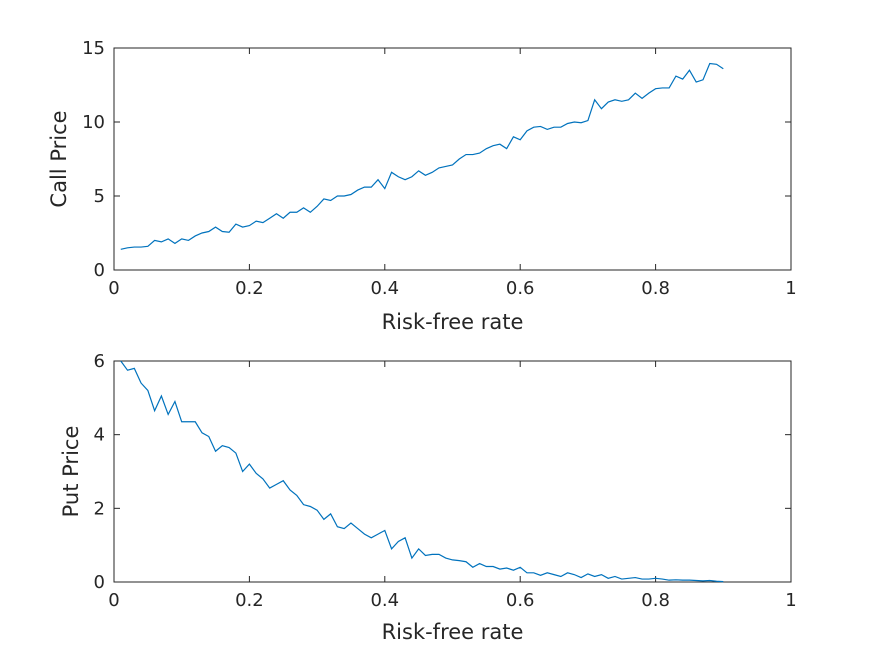  I want to click on call-ylabel: Call Price, so click(59, 158).